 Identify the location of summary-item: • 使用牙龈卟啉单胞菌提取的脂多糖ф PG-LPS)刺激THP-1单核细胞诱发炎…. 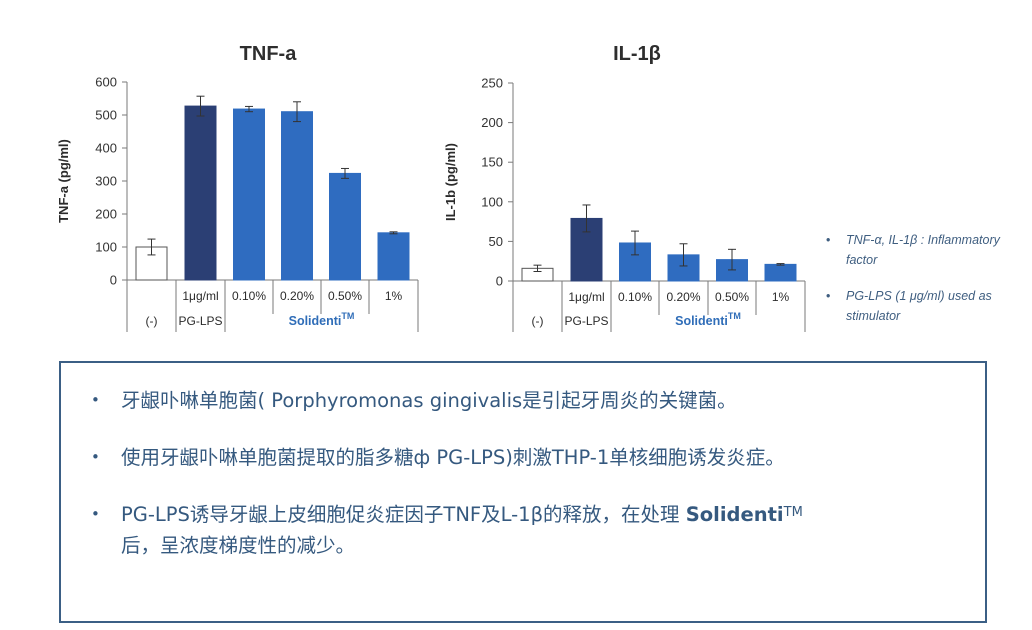
(518, 457).